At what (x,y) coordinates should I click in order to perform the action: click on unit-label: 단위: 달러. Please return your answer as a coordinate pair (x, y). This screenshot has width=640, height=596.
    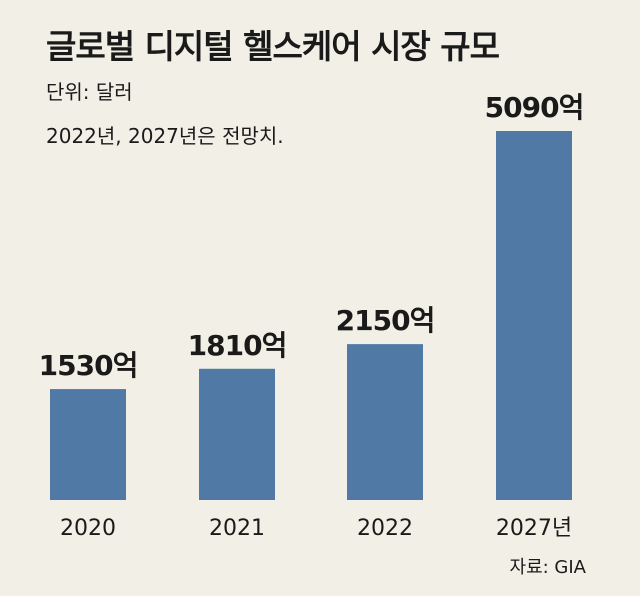
    Looking at the image, I should click on (89, 92).